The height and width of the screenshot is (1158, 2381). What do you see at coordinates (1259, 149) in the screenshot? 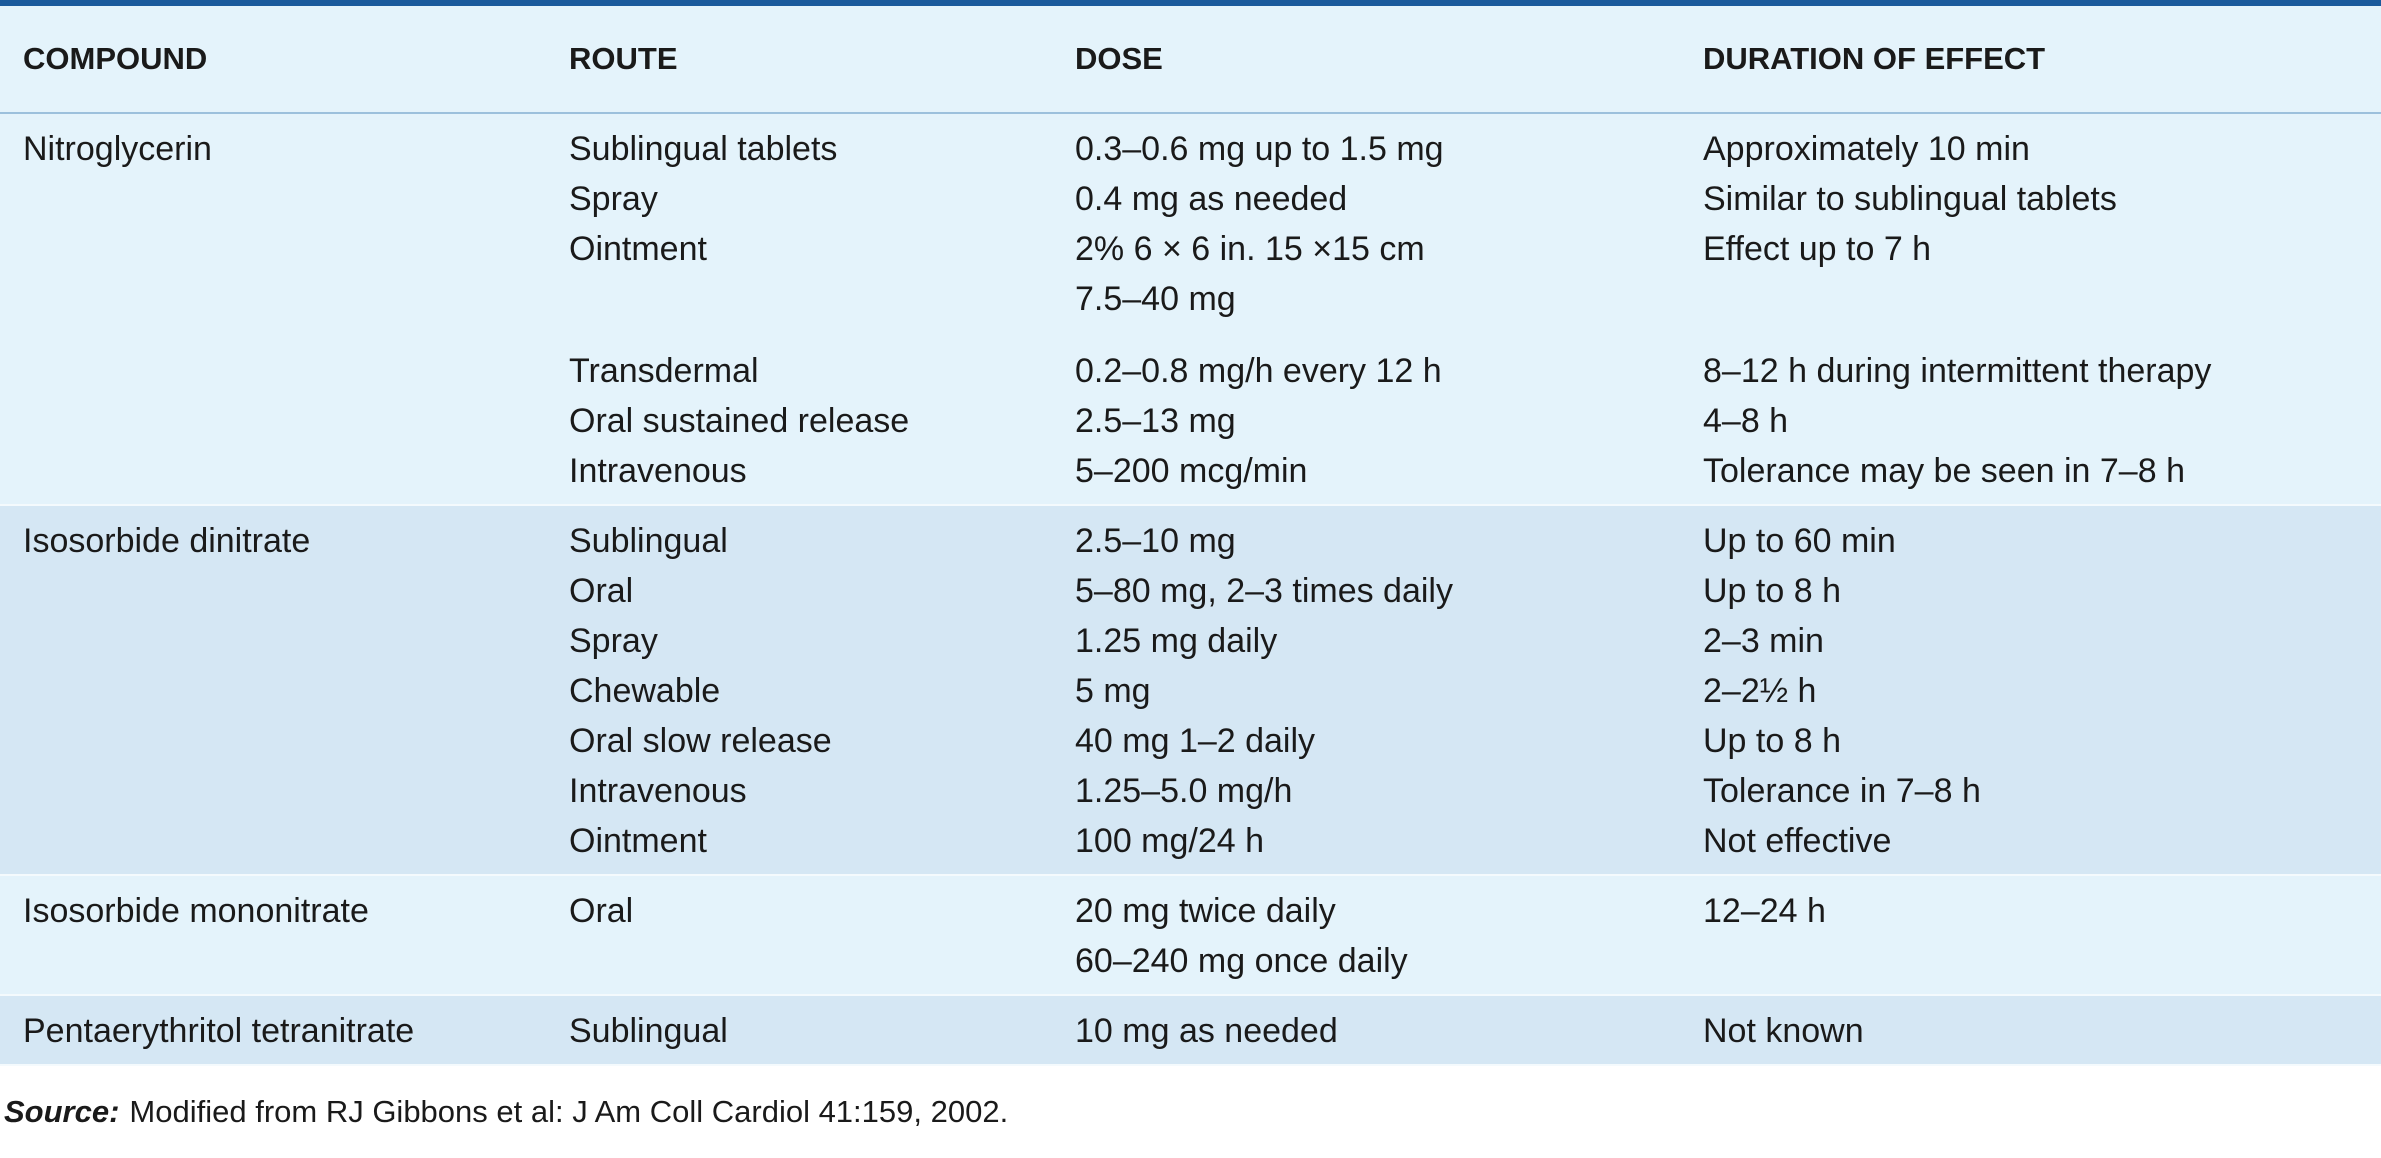
I see `dose-line: 0.3–0.6 mg up to 1.5 mg` at bounding box center [1259, 149].